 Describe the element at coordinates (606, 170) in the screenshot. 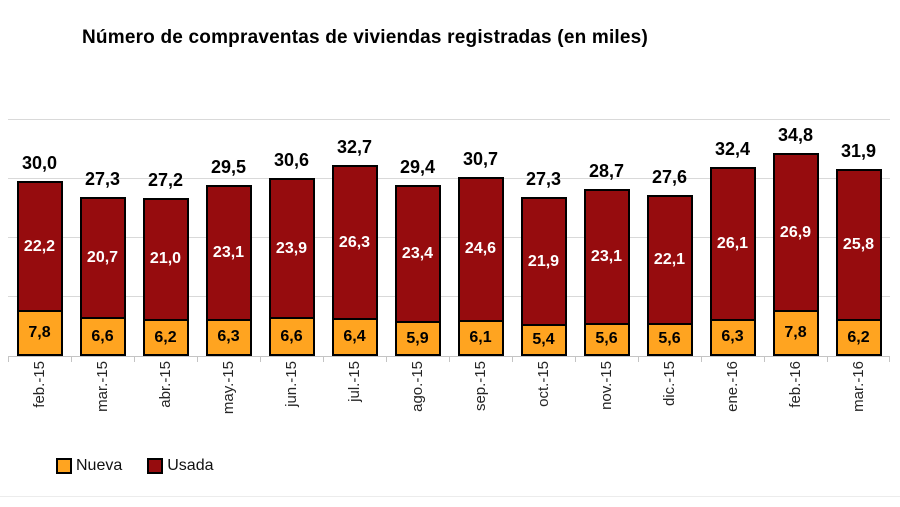

I see `bar-total-label: 28,7` at that location.